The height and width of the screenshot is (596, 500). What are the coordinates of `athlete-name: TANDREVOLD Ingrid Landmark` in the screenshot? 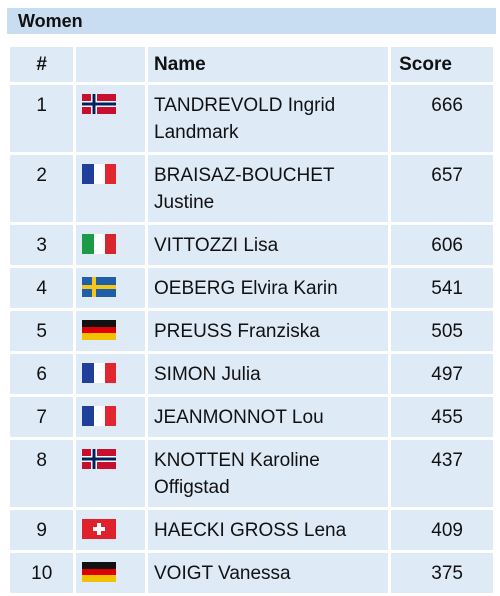 It's located at (268, 118).